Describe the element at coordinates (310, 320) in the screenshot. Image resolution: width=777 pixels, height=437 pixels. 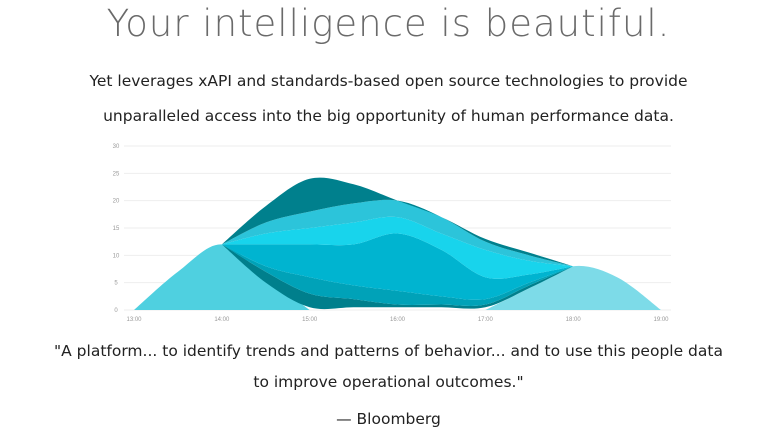
I see `x-tick-label: 15:00` at that location.